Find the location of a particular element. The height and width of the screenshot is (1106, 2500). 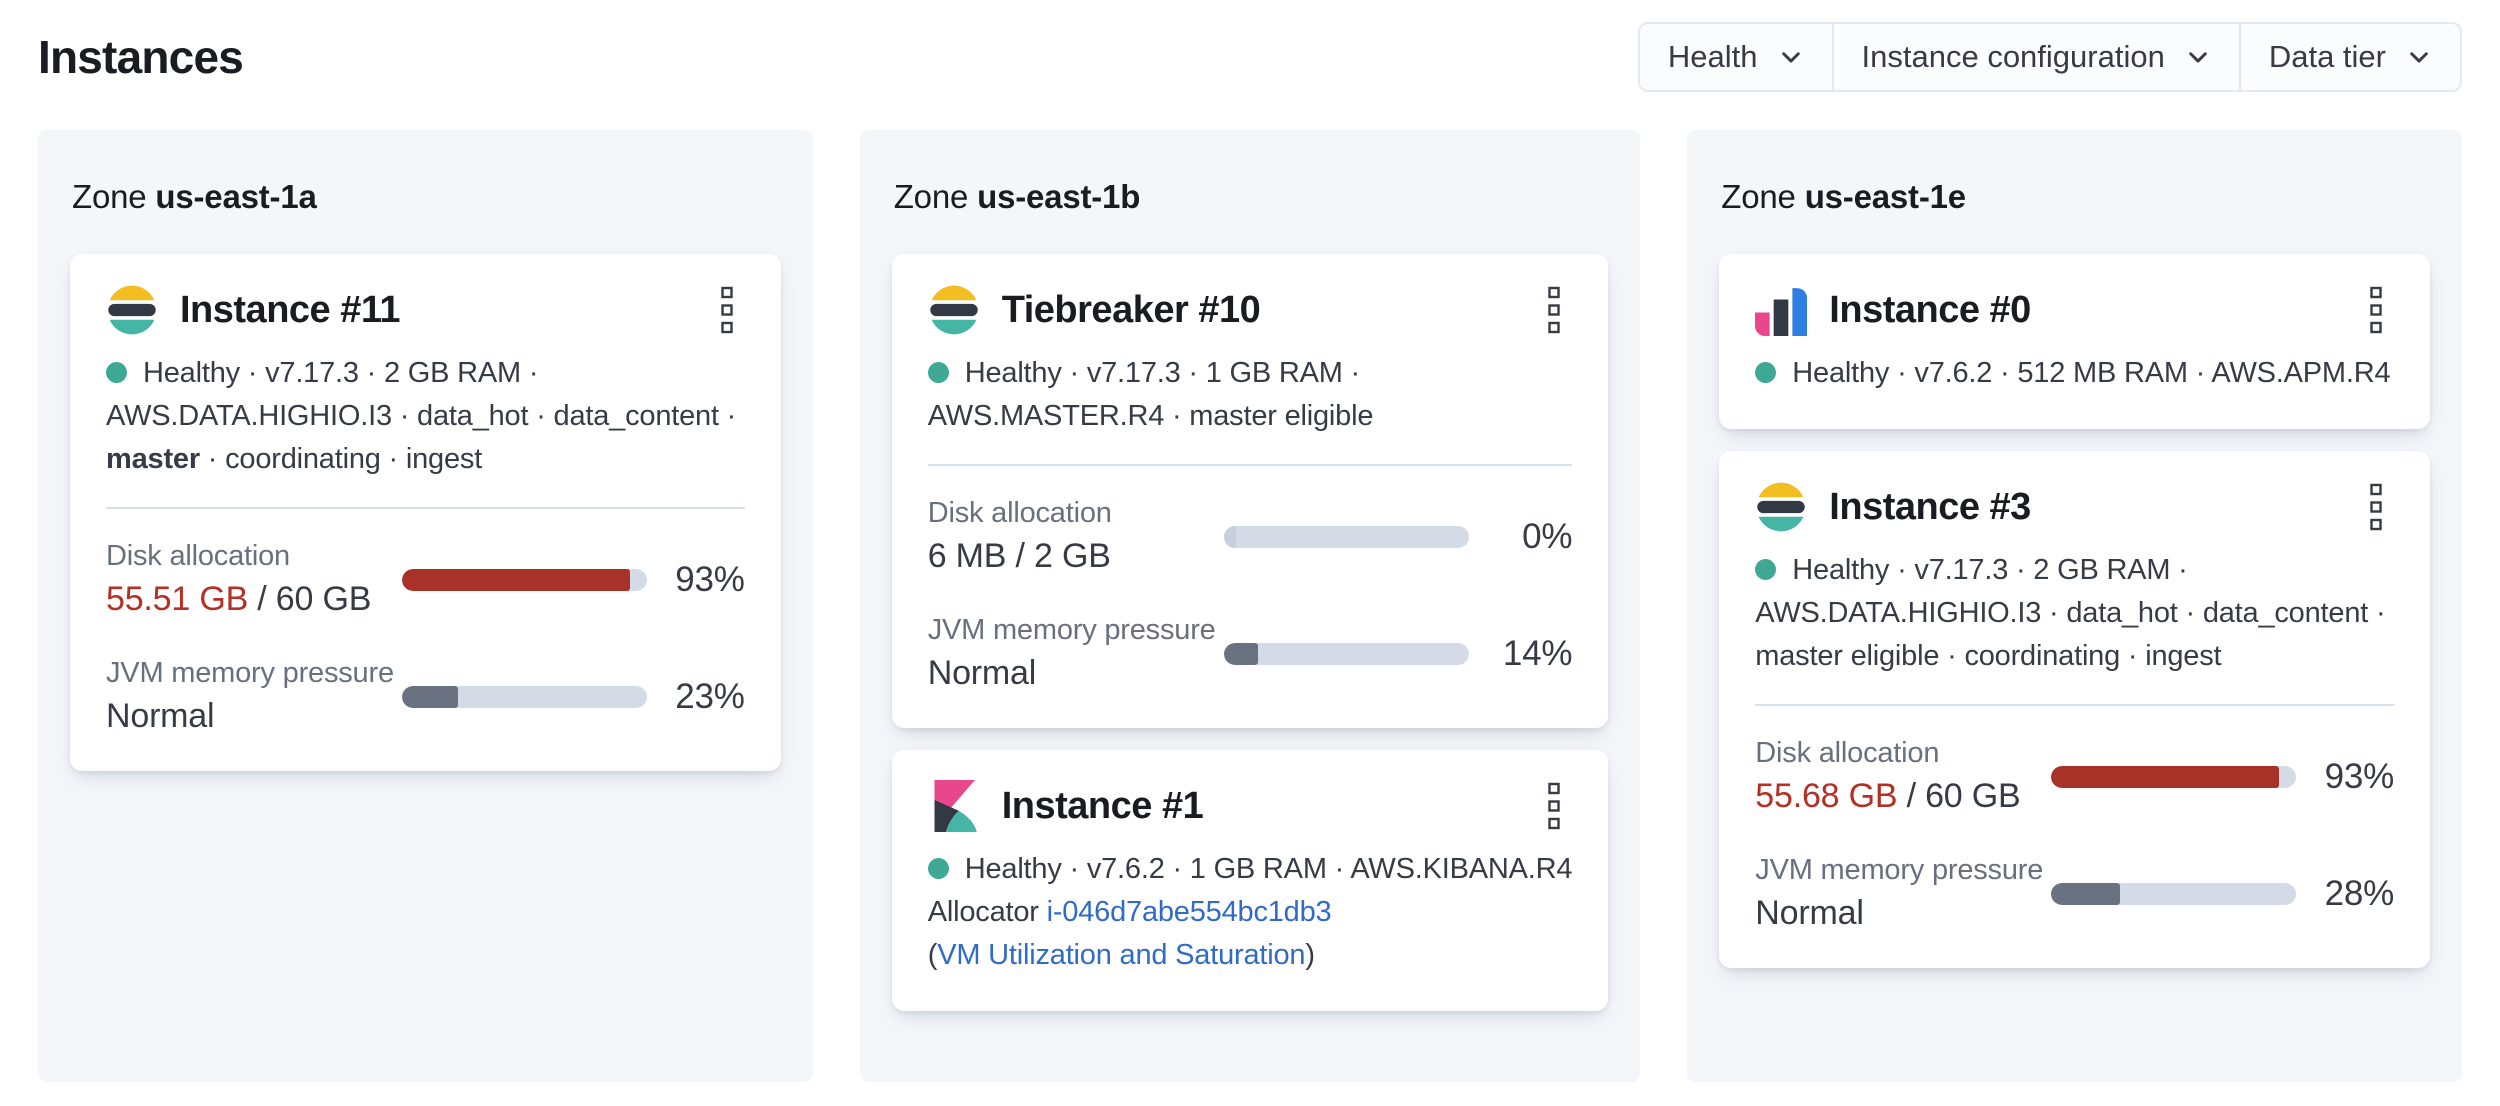

filter-health-button: Health is located at coordinates (1736, 57).